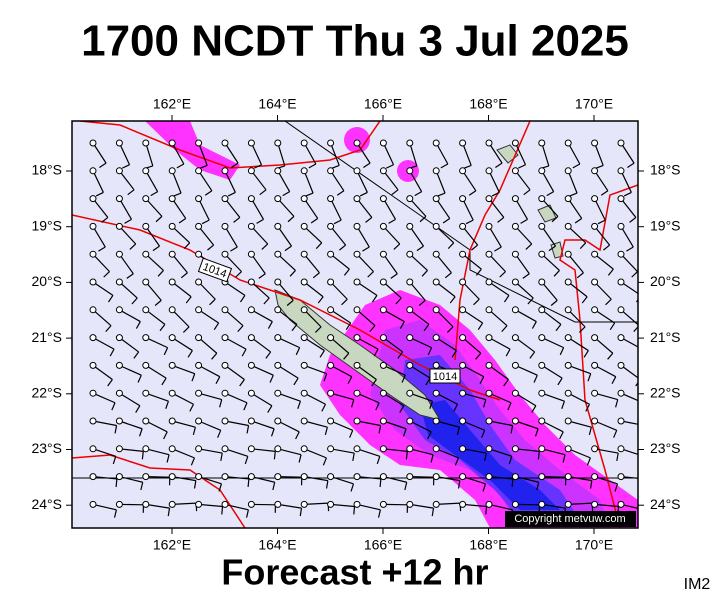 The height and width of the screenshot is (600, 711). I want to click on lat-label: 24°S, so click(665, 504).